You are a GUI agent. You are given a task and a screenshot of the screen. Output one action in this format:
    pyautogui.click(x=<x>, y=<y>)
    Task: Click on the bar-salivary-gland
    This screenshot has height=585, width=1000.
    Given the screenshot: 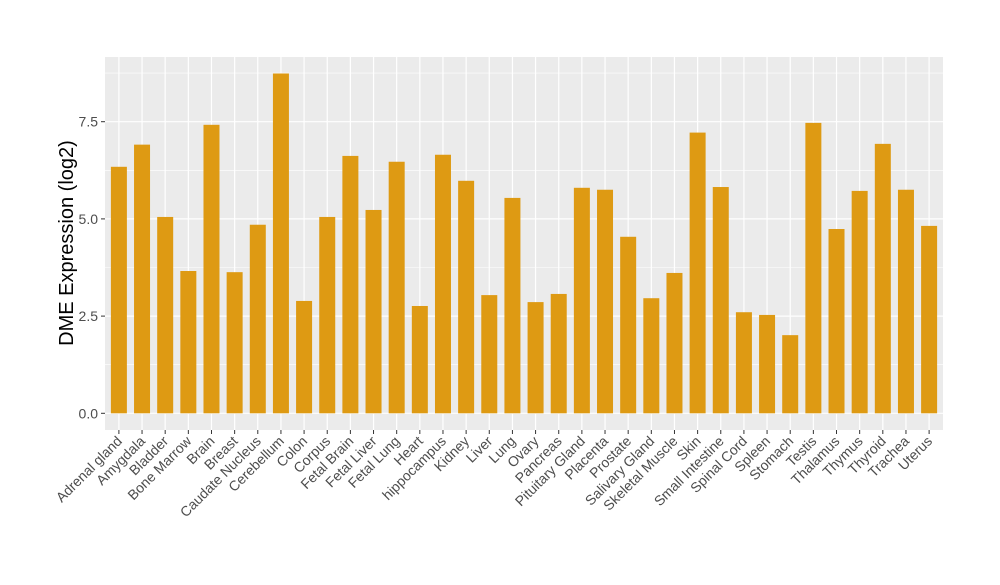 What is the action you would take?
    pyautogui.click(x=651, y=356)
    